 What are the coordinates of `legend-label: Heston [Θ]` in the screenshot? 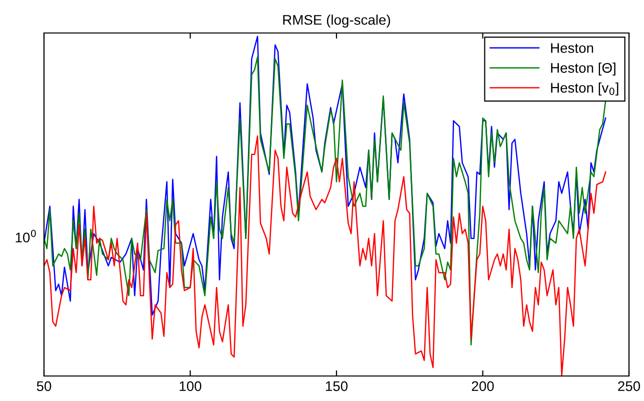 It's located at (583, 69).